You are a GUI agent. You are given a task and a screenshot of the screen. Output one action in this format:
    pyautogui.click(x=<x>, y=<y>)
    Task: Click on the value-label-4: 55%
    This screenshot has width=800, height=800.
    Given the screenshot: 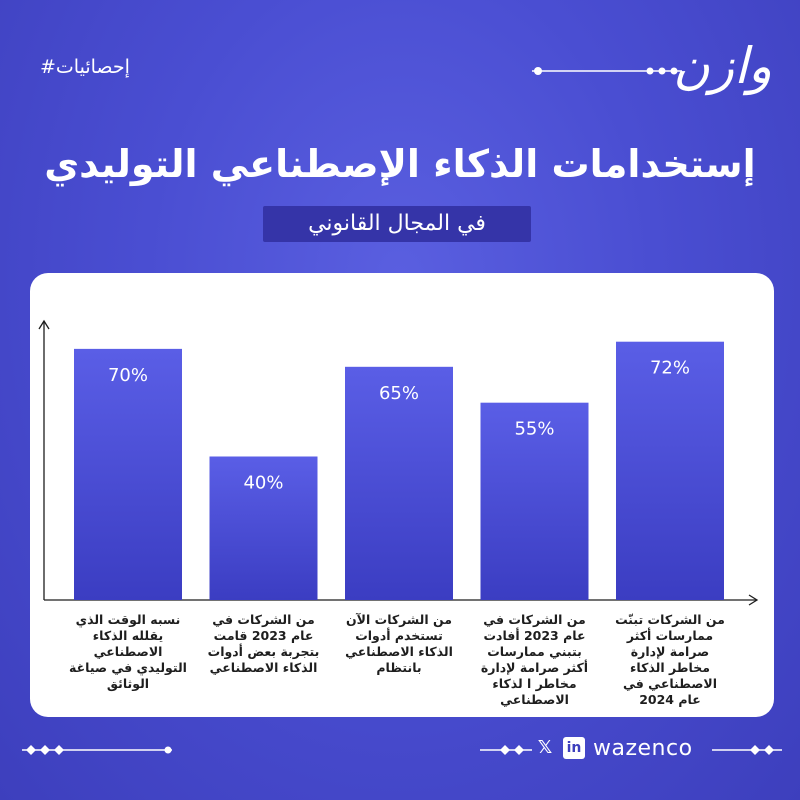 What is the action you would take?
    pyautogui.click(x=534, y=429)
    